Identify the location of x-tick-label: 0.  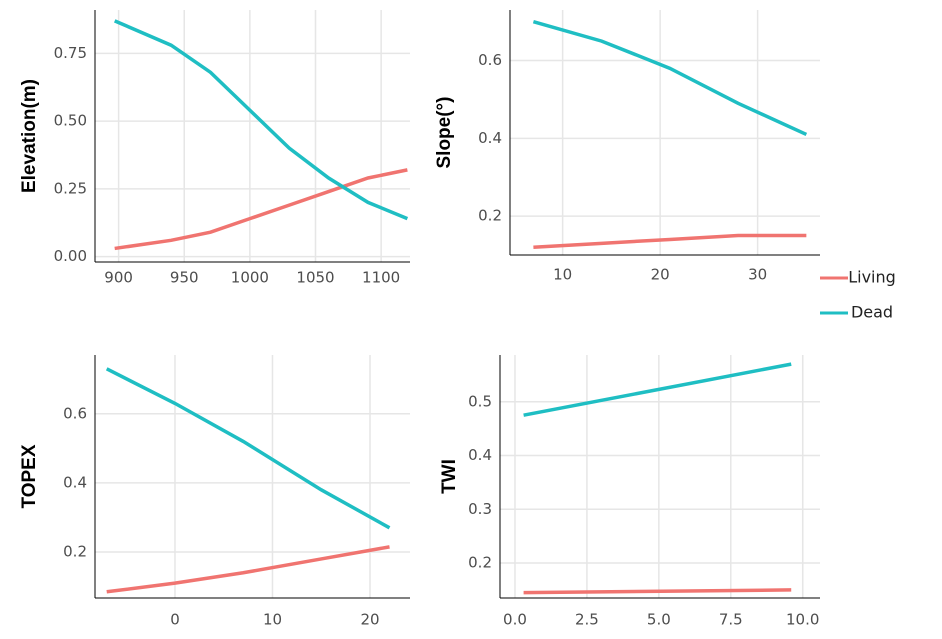
(175, 620).